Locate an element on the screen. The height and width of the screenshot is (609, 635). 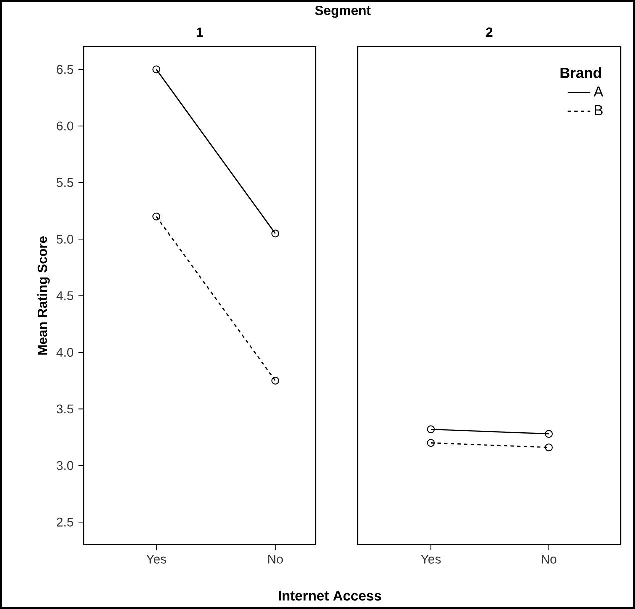
y-tick-label: 5.5 is located at coordinates (65, 183).